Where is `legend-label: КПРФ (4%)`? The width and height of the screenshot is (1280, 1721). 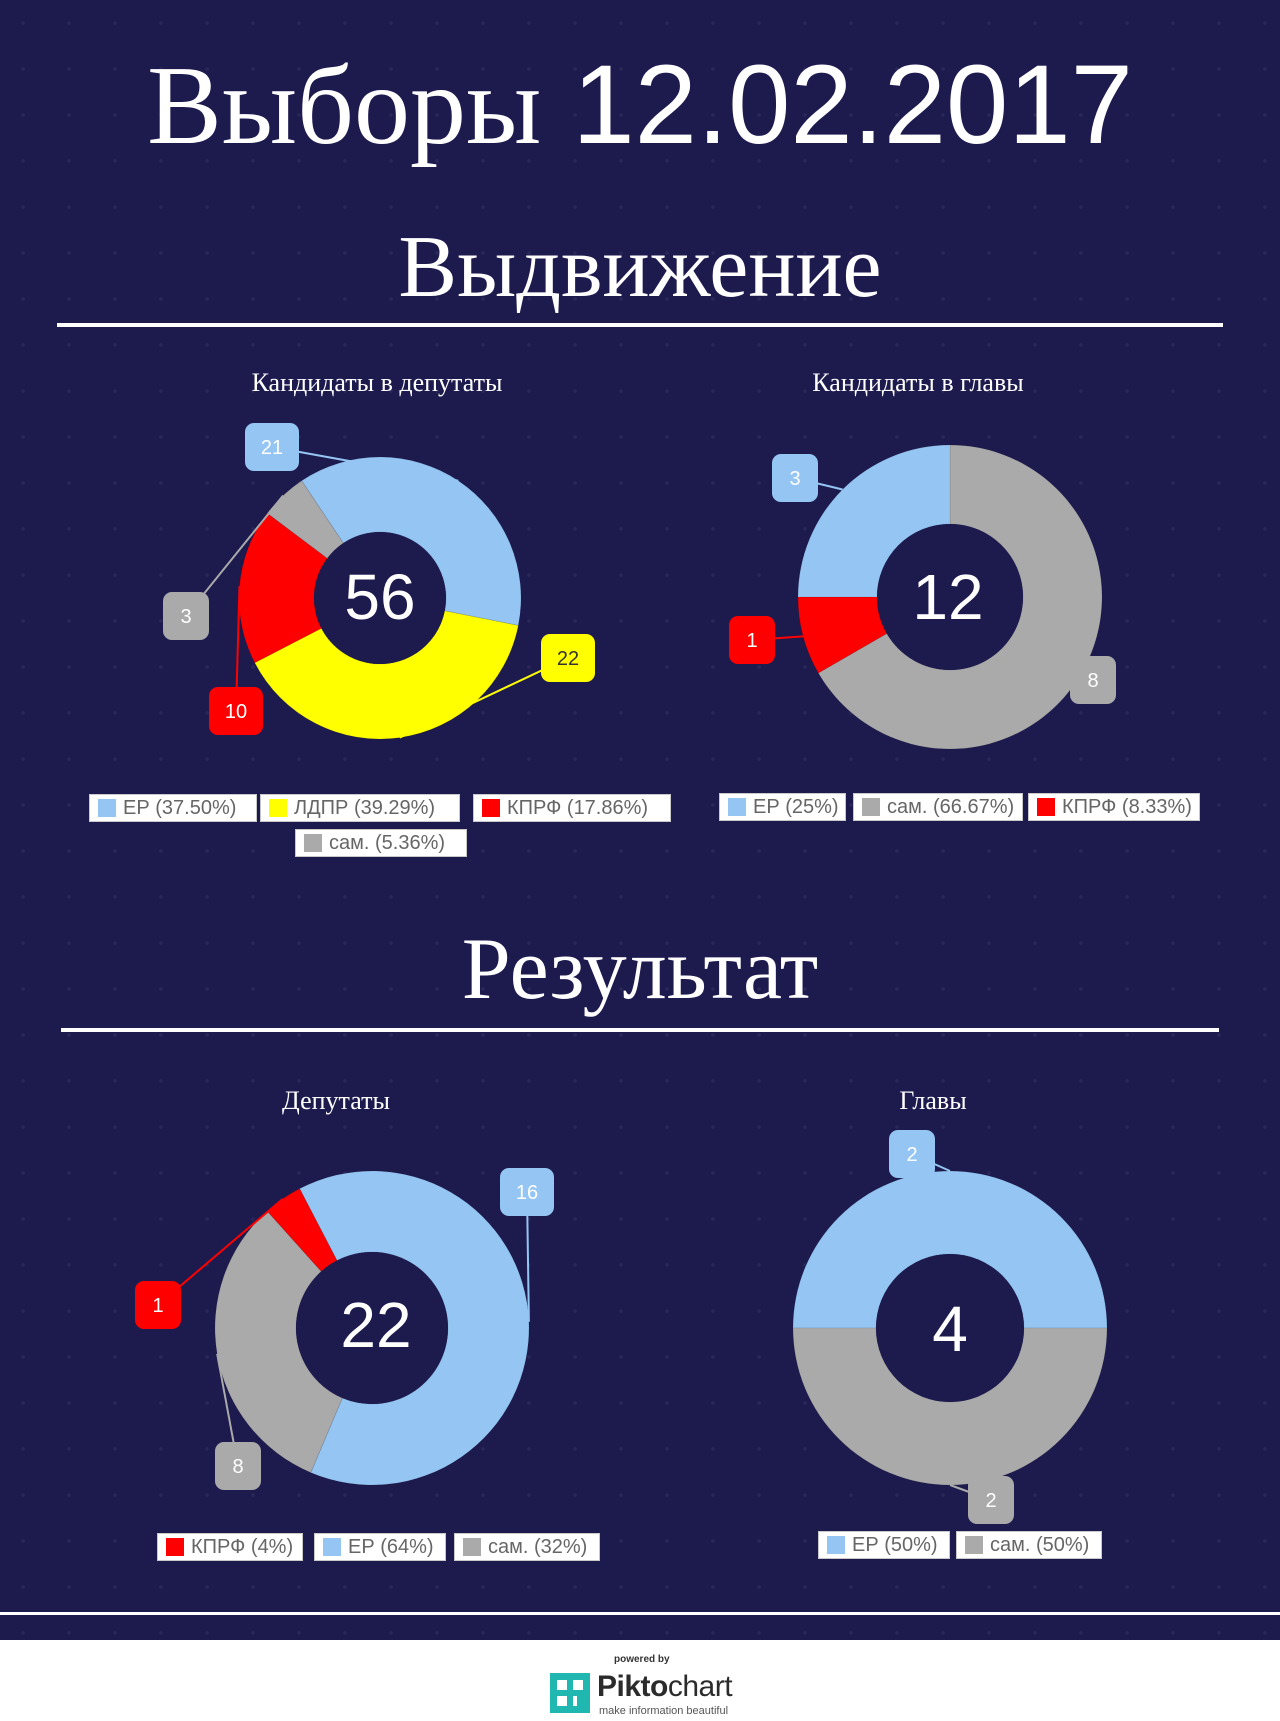
legend-label: КПРФ (4%) is located at coordinates (242, 1546).